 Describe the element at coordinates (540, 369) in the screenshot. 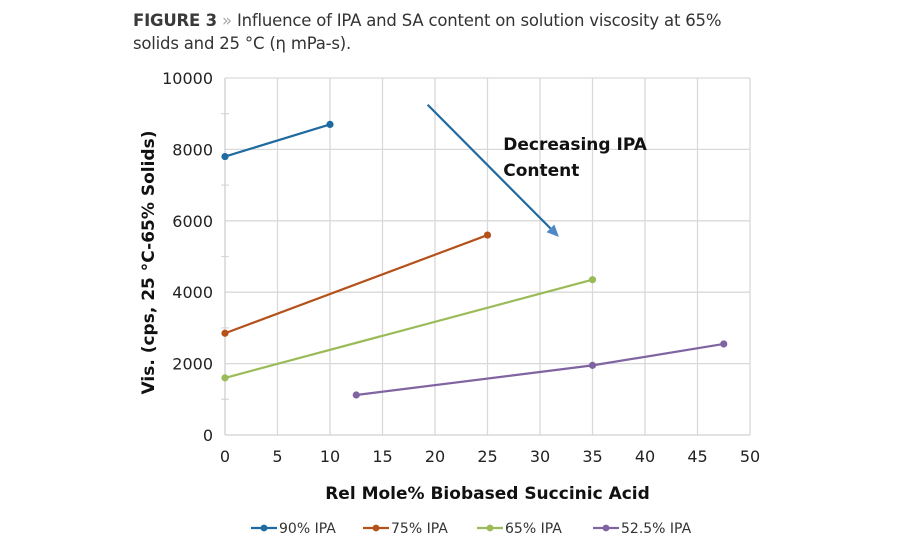

I see `series-52-5-ipa` at that location.